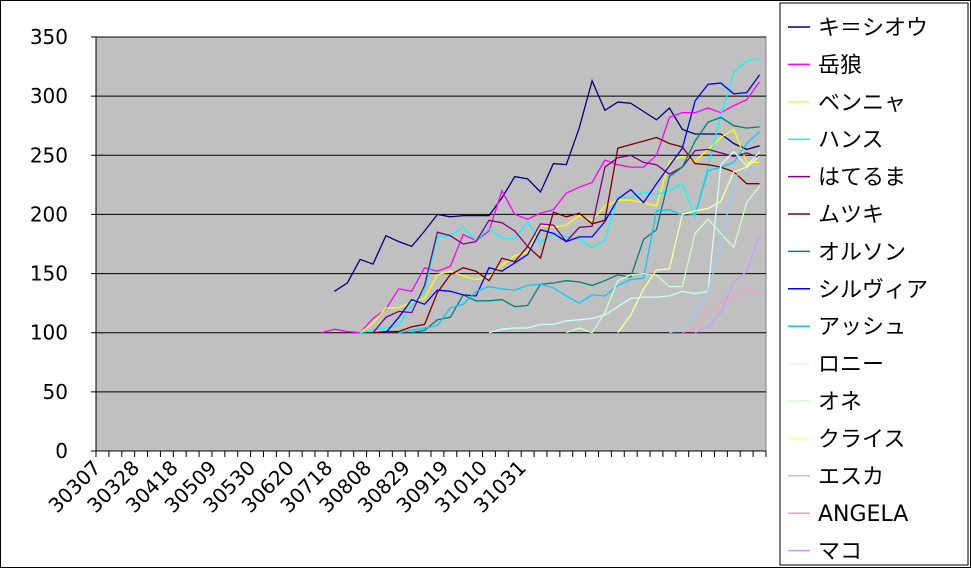 This screenshot has width=971, height=568. What do you see at coordinates (862, 178) in the screenshot?
I see `legend-label: はてるま` at bounding box center [862, 178].